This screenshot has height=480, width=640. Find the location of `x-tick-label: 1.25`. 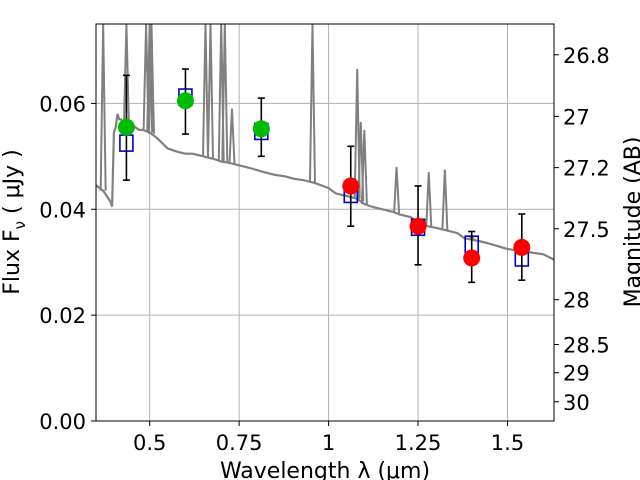

x-tick-label: 1.25 is located at coordinates (418, 443).